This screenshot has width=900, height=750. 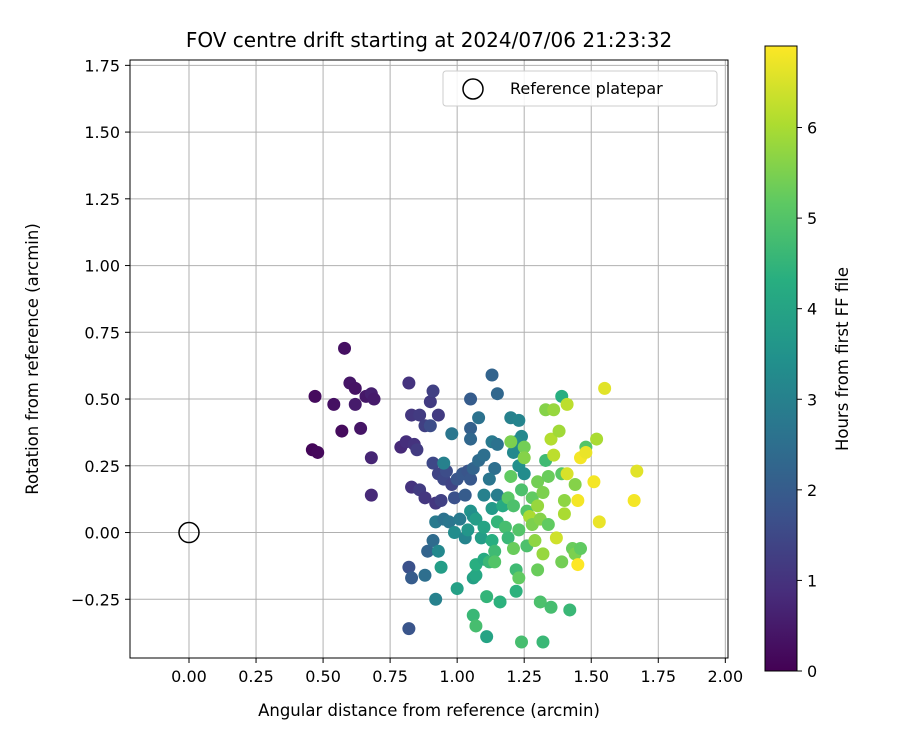 What do you see at coordinates (524, 676) in the screenshot?
I see `x-tick-label: 1.25` at bounding box center [524, 676].